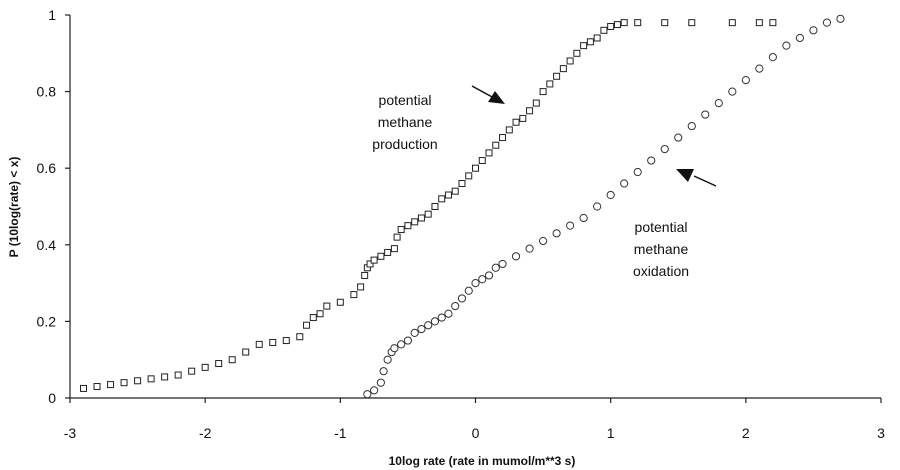 The height and width of the screenshot is (470, 900). I want to click on annotation-oxidation: potential methane oxidation, so click(675, 224).